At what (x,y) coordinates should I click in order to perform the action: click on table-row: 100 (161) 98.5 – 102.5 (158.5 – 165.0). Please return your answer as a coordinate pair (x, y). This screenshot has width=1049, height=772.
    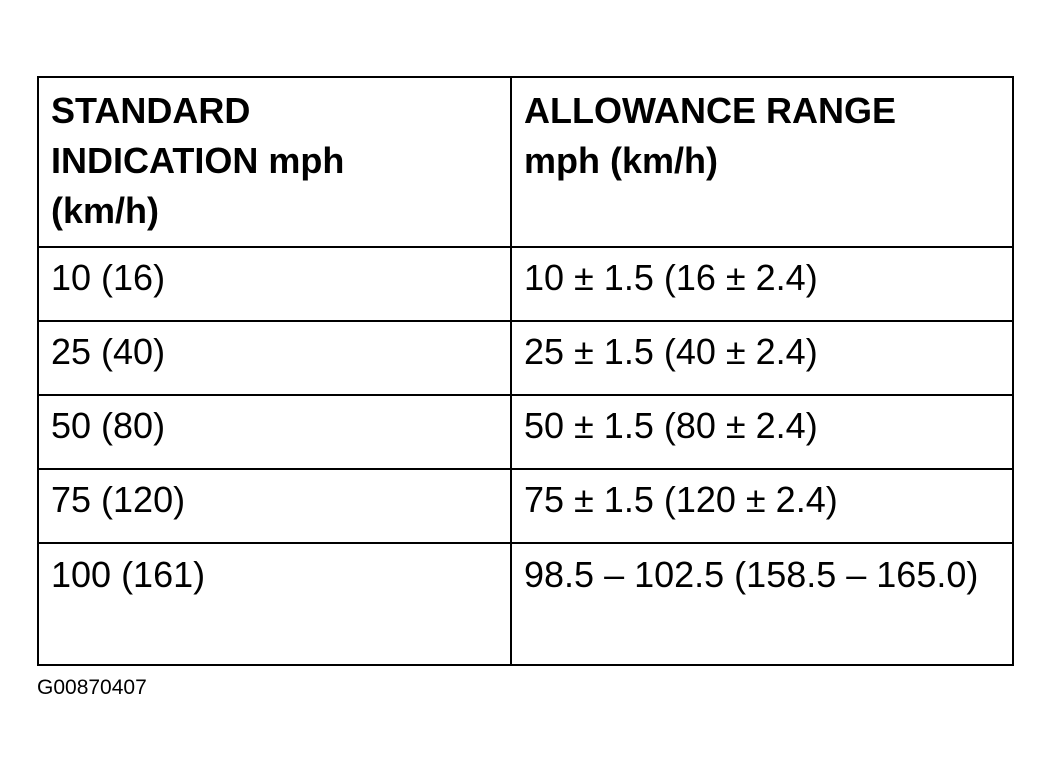
    Looking at the image, I should click on (525, 604).